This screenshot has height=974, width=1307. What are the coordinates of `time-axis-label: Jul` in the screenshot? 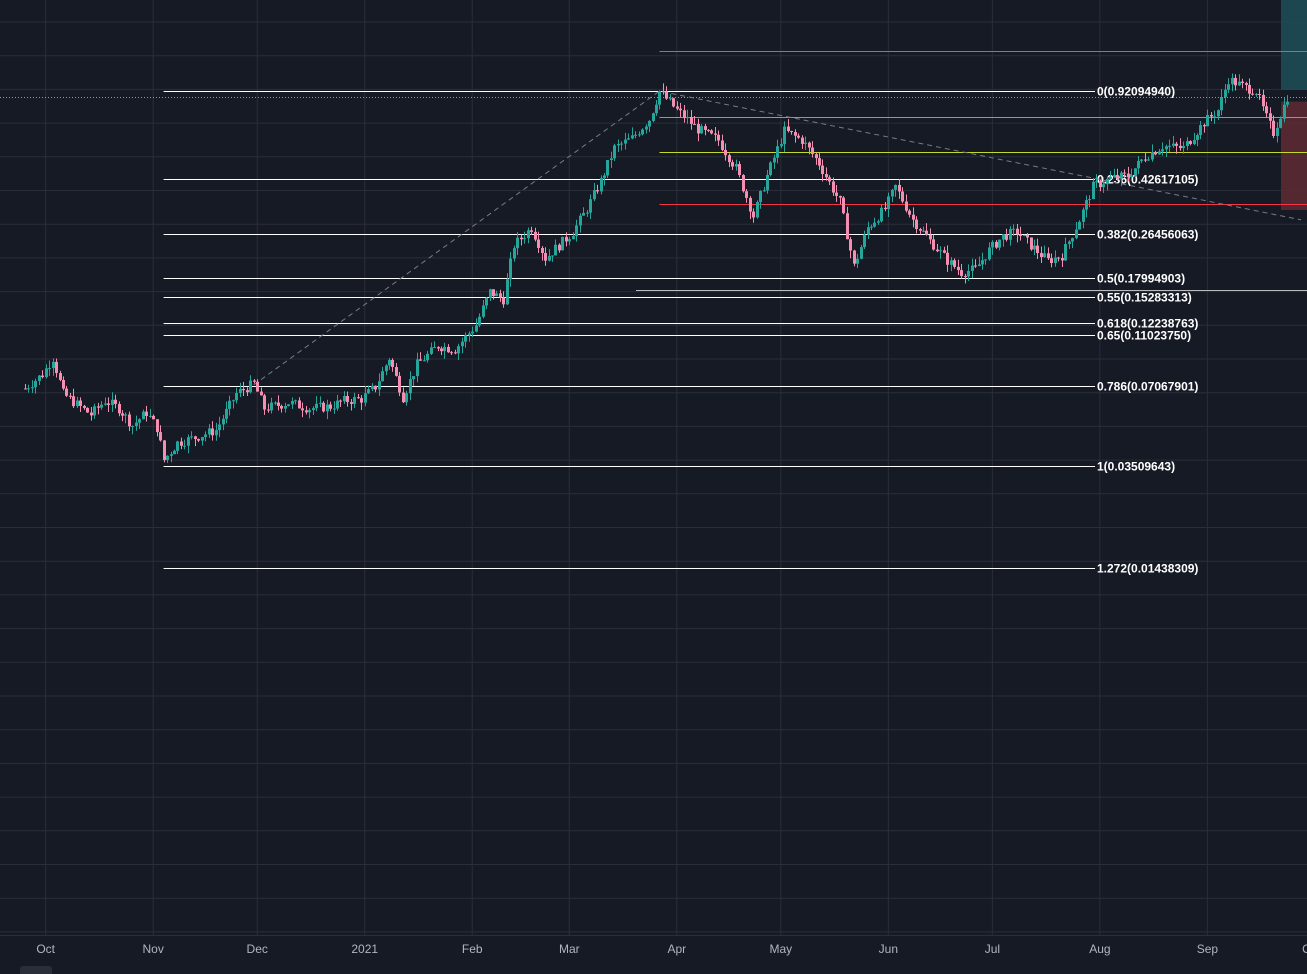 It's located at (992, 949).